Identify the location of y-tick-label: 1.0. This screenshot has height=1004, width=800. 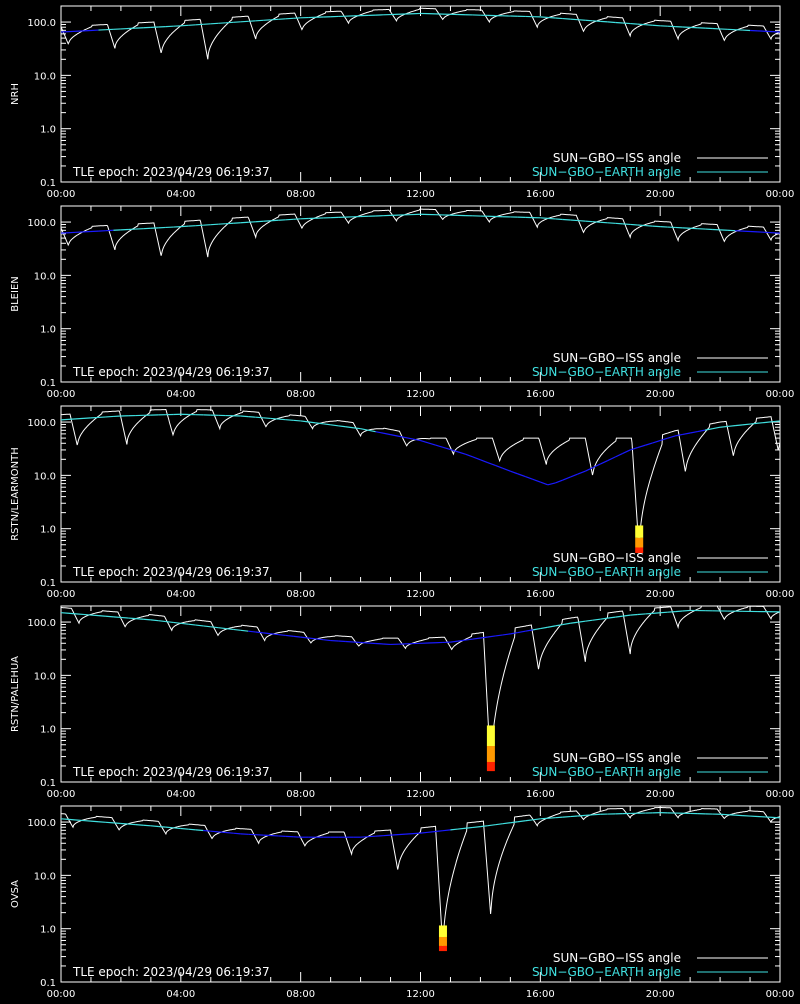
(48, 930).